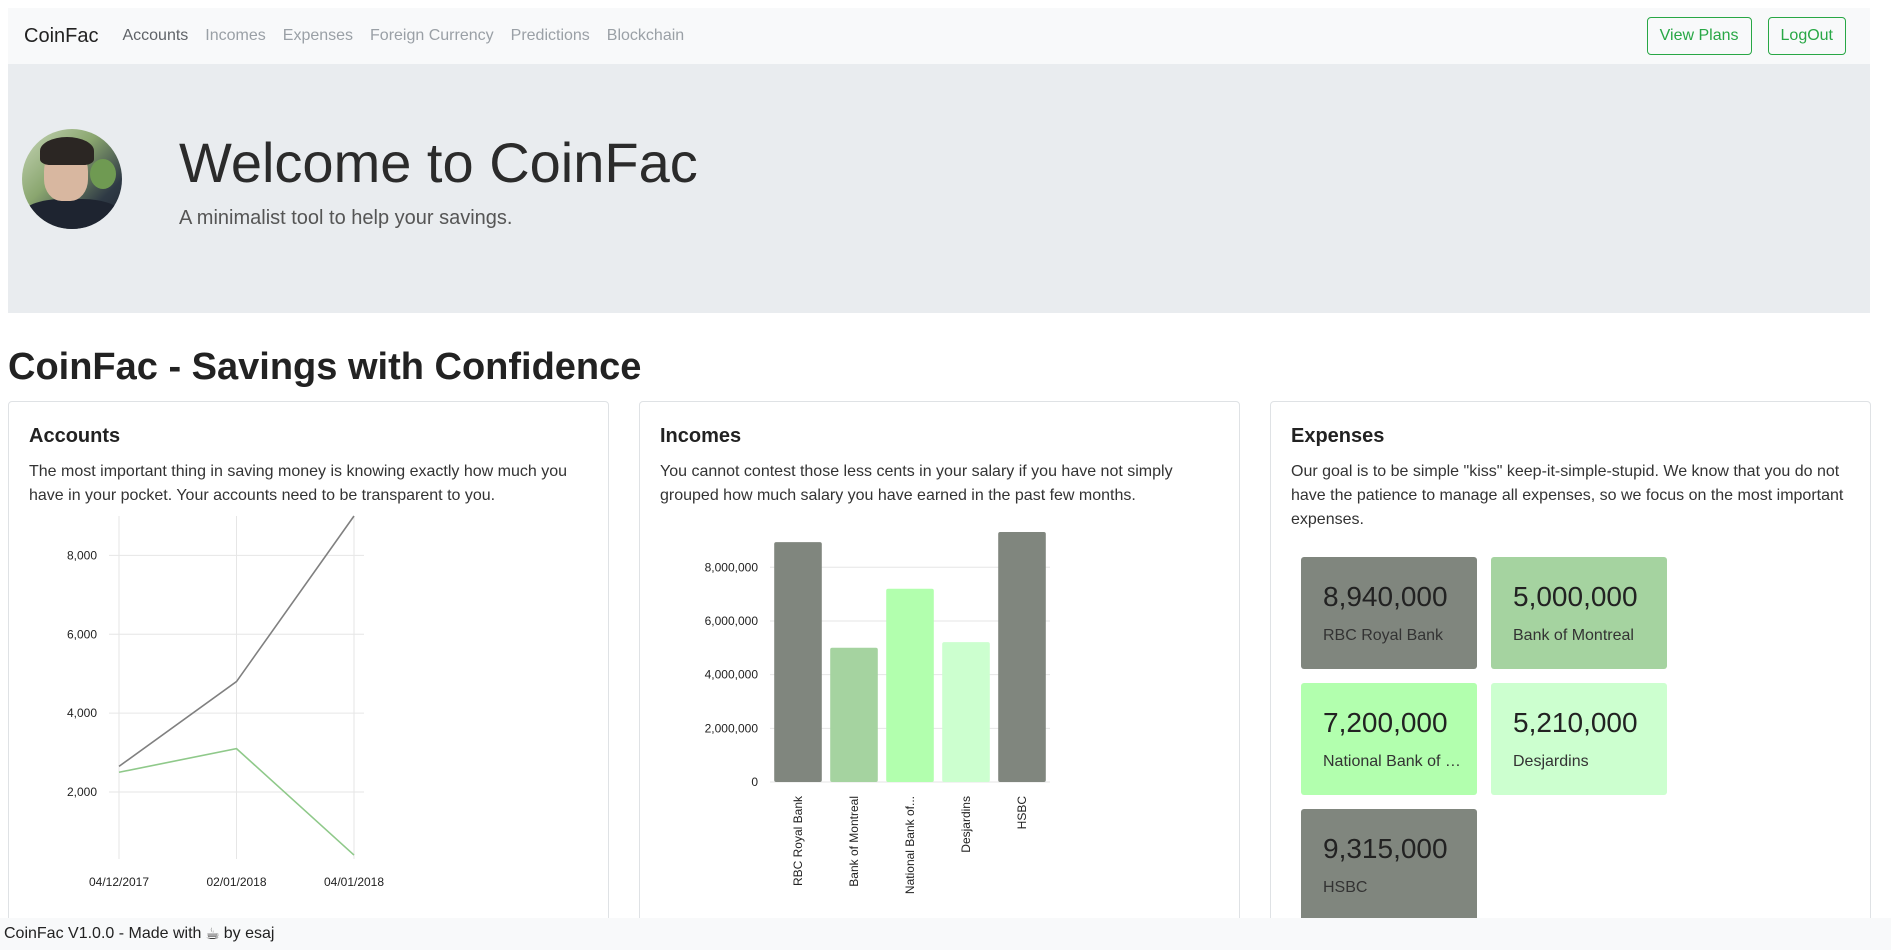  Describe the element at coordinates (155, 35) in the screenshot. I see `nav-link-accounts: Accounts` at that location.